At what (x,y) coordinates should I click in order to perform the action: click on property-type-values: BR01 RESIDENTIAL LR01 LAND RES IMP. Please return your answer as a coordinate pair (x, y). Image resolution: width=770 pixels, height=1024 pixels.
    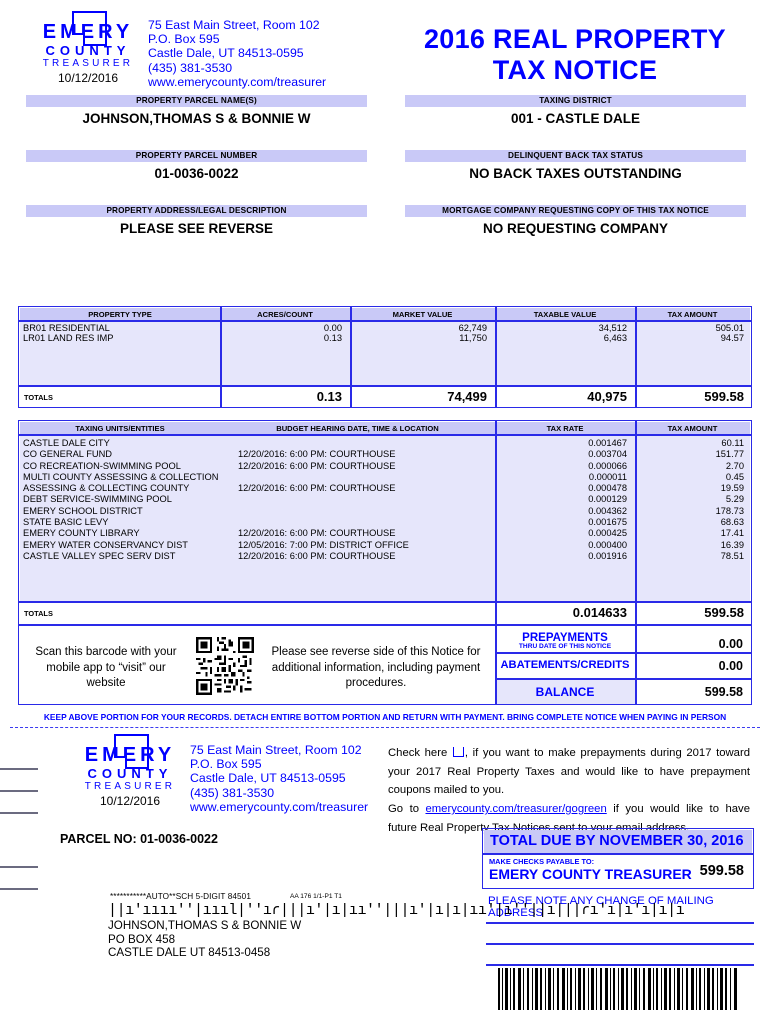
    Looking at the image, I should click on (68, 333).